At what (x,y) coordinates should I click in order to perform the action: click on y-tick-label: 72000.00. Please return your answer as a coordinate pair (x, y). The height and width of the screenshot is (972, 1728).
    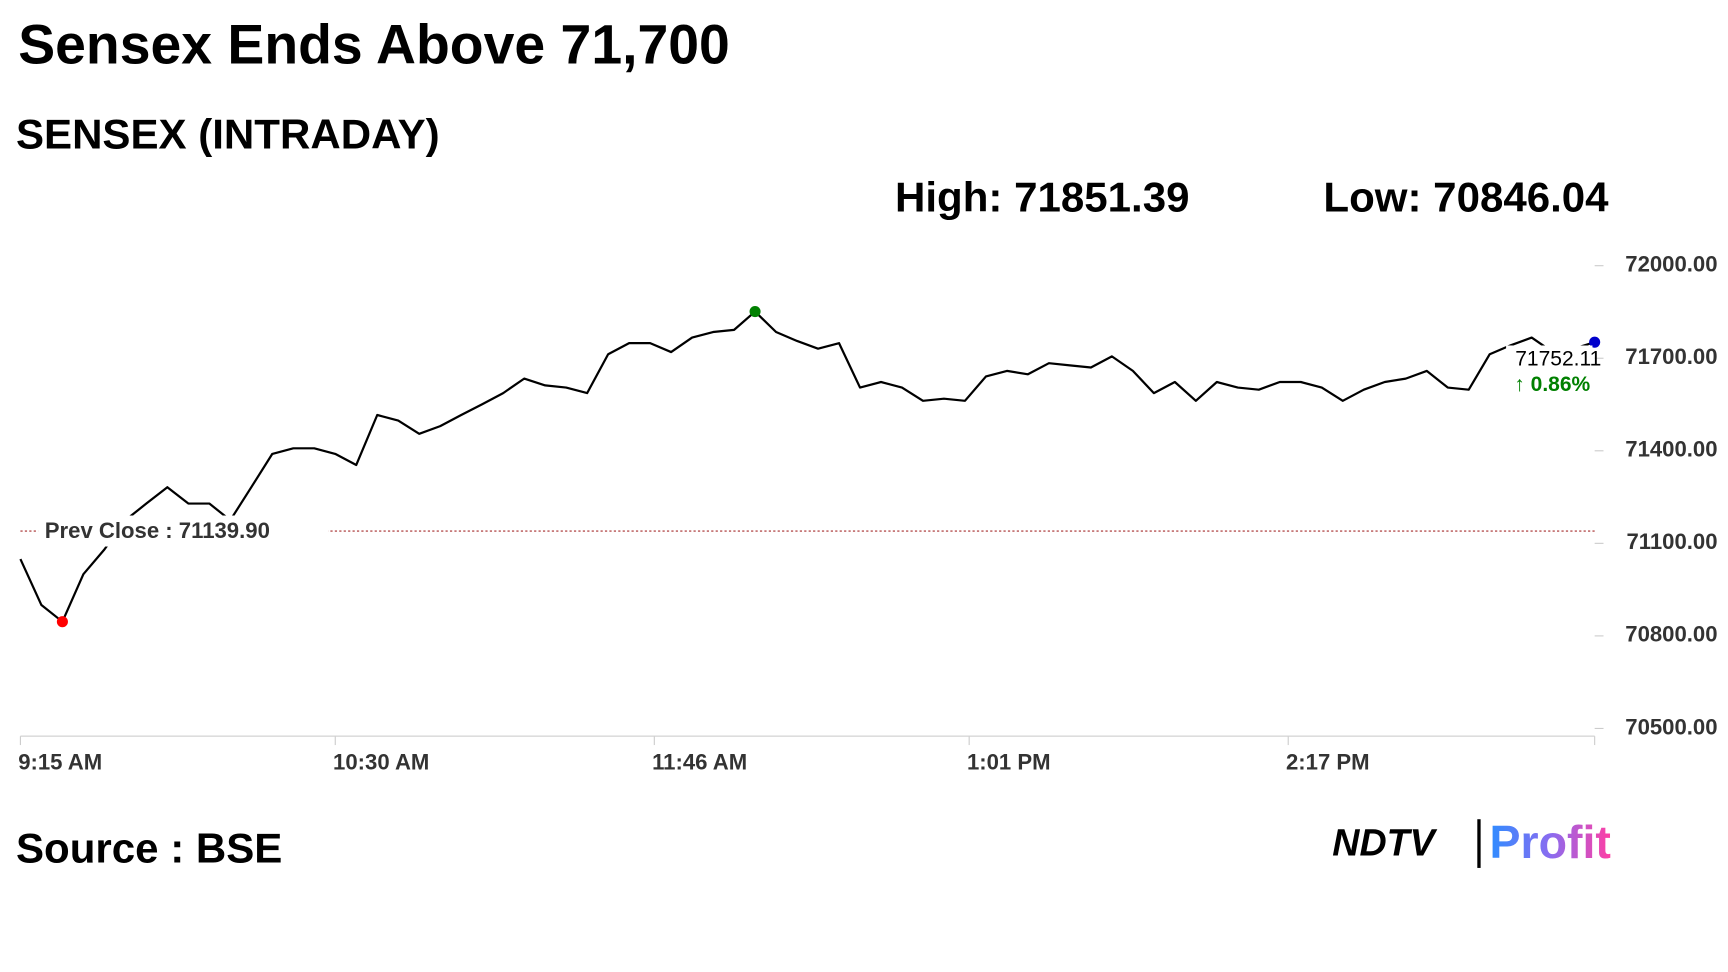
    Looking at the image, I should click on (1671, 264).